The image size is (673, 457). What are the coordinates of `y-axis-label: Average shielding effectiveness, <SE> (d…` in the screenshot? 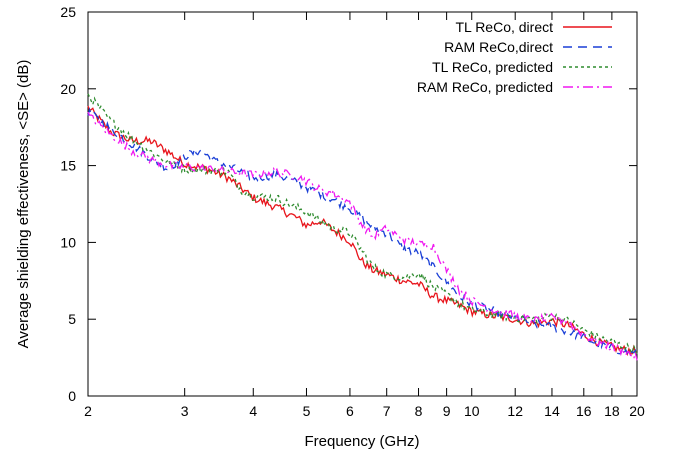 It's located at (23, 204).